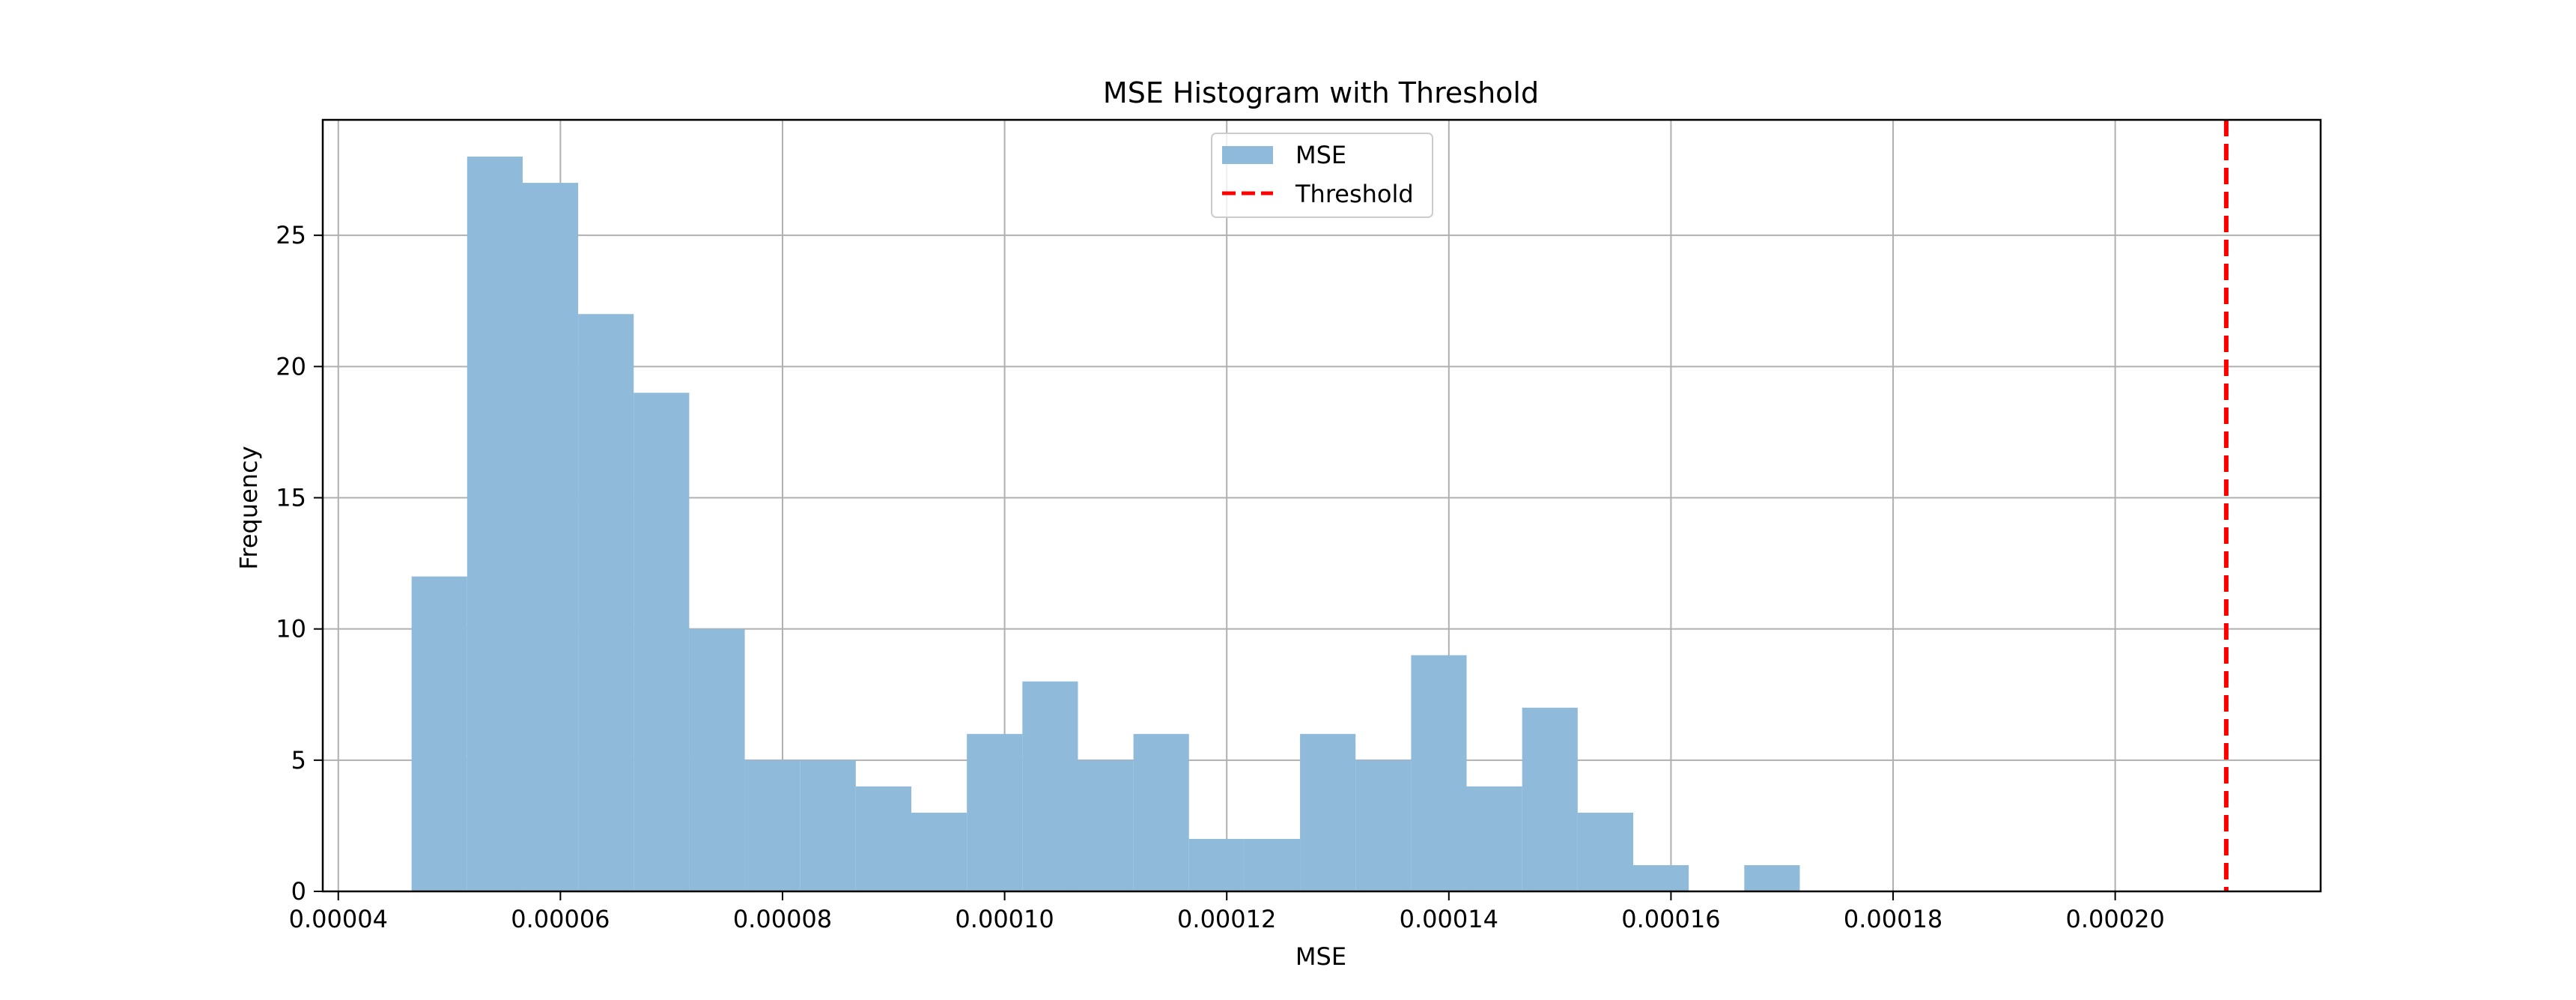 This screenshot has width=2576, height=1000. What do you see at coordinates (299, 564) in the screenshot?
I see `y-axis: 0 5 10 15 20 25` at bounding box center [299, 564].